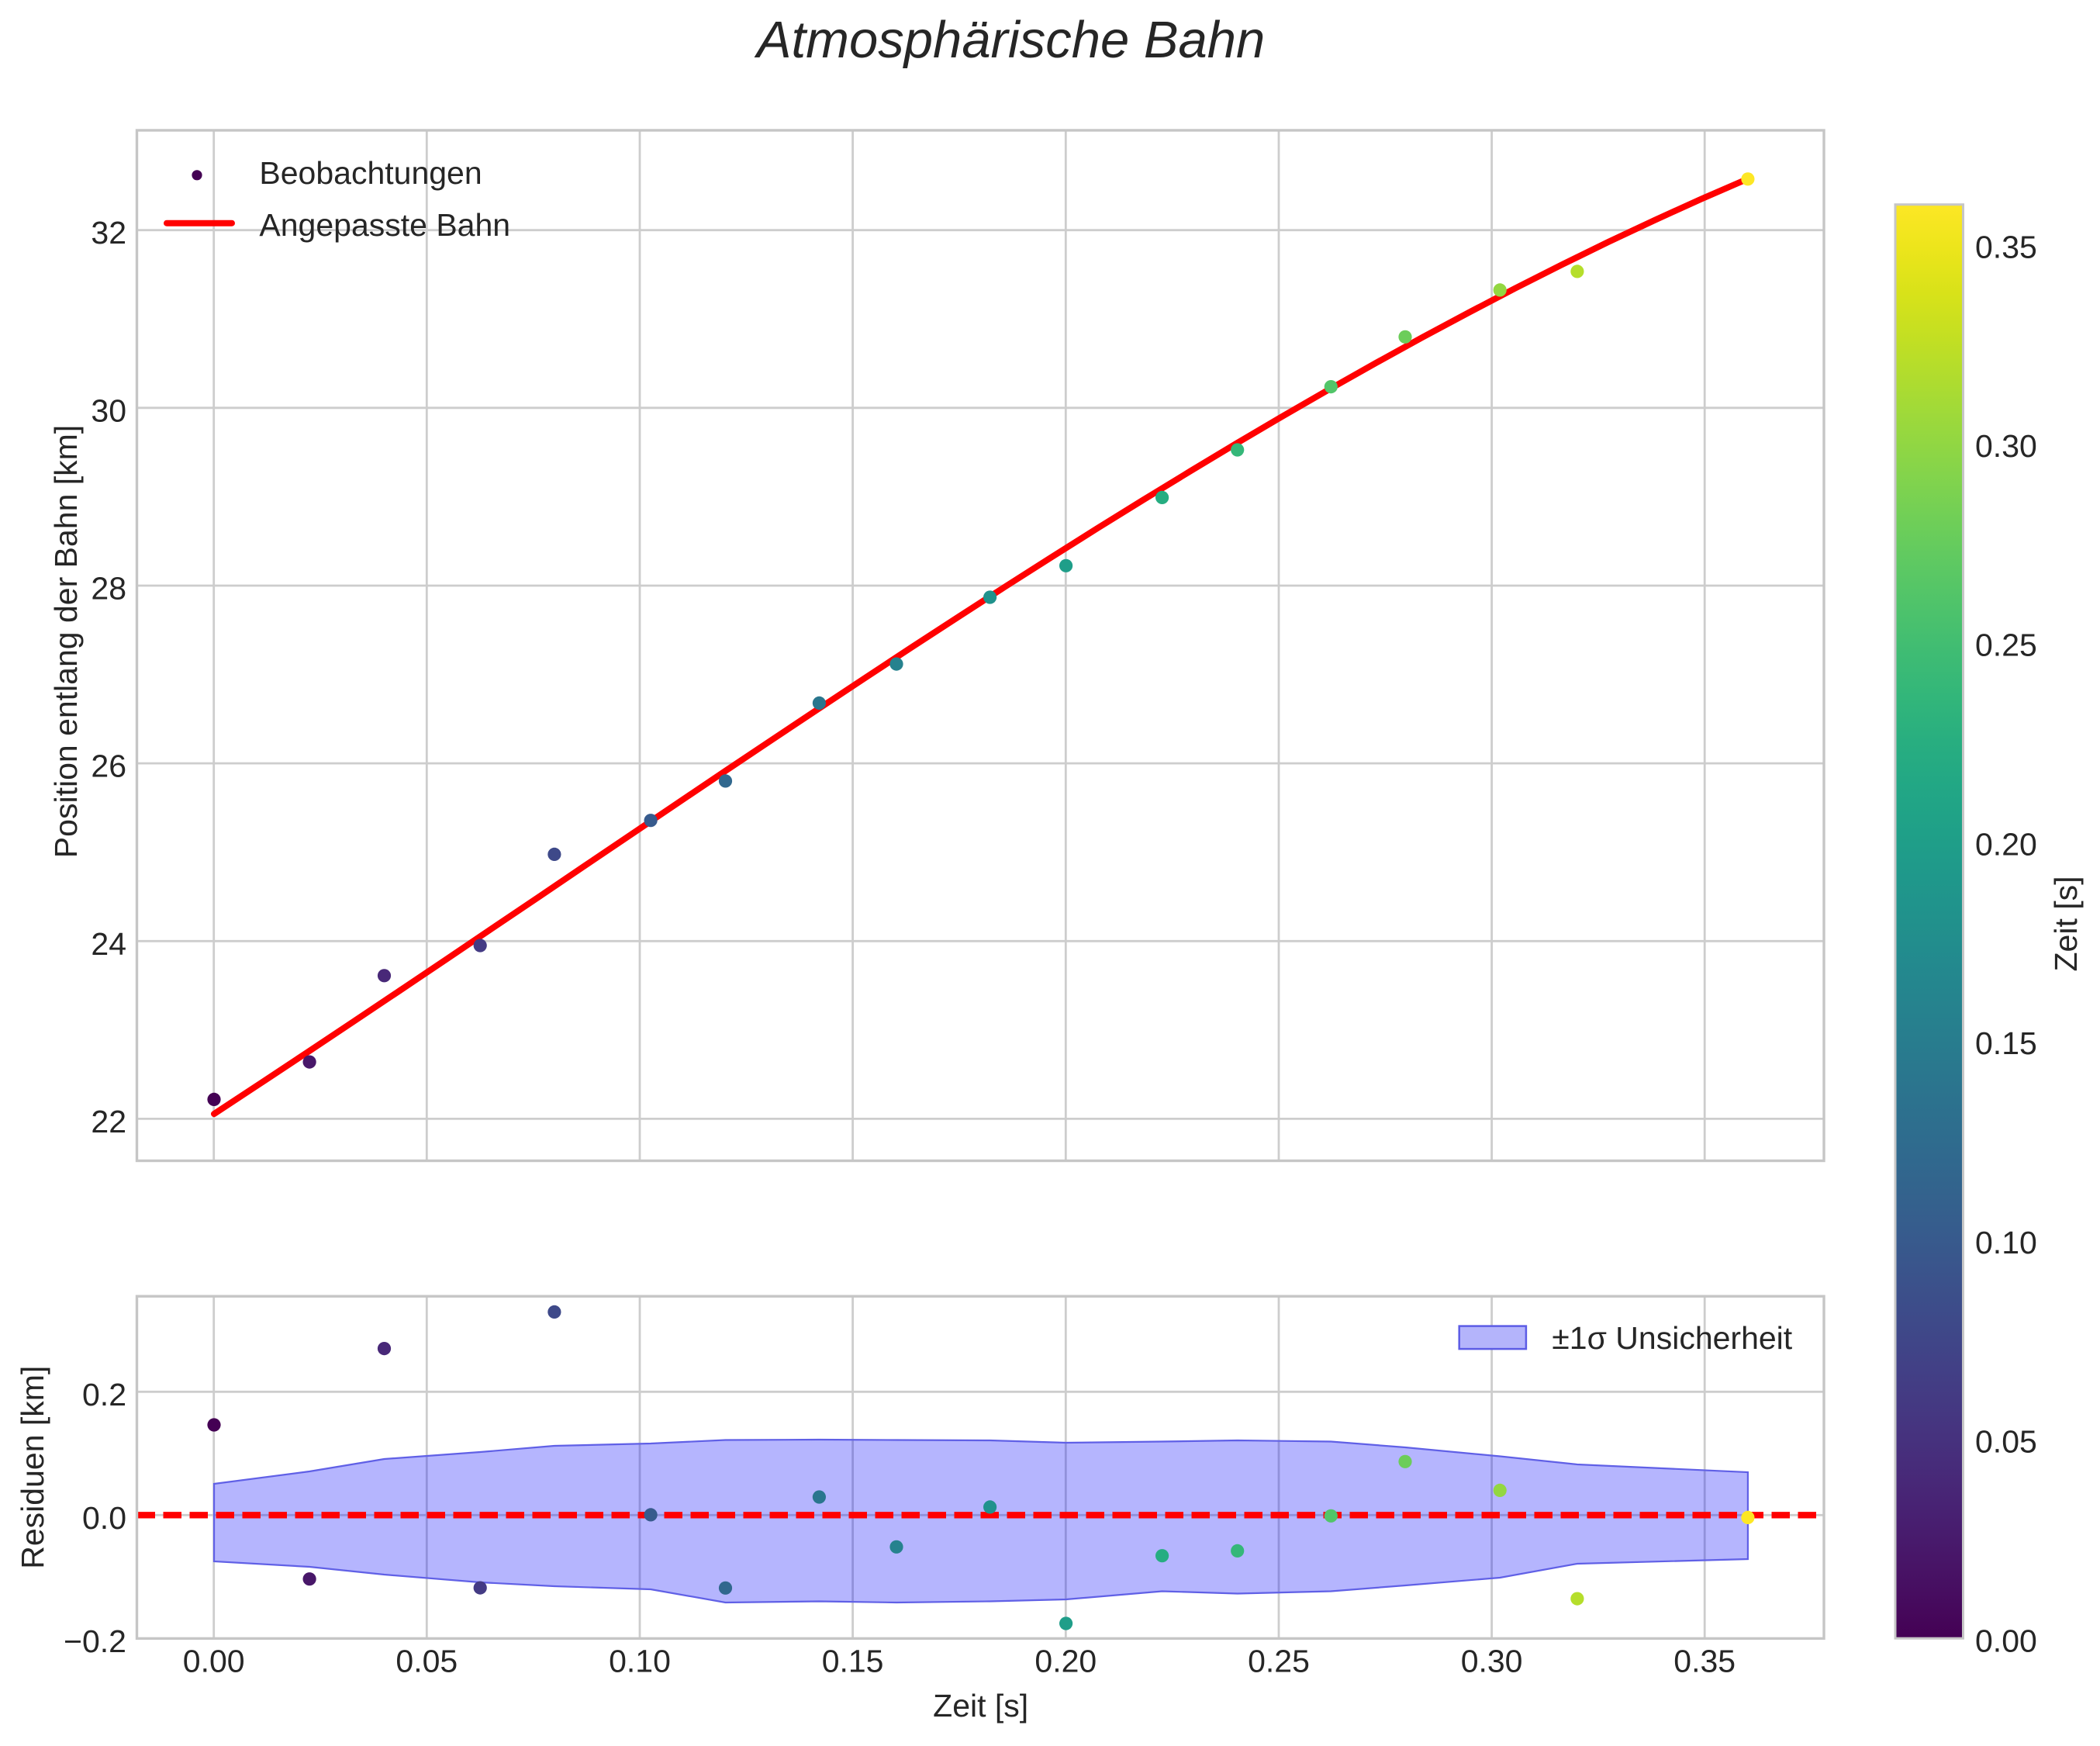 Image resolution: width=2100 pixels, height=1746 pixels. What do you see at coordinates (108, 1121) in the screenshot?
I see `svg-text: 22` at bounding box center [108, 1121].